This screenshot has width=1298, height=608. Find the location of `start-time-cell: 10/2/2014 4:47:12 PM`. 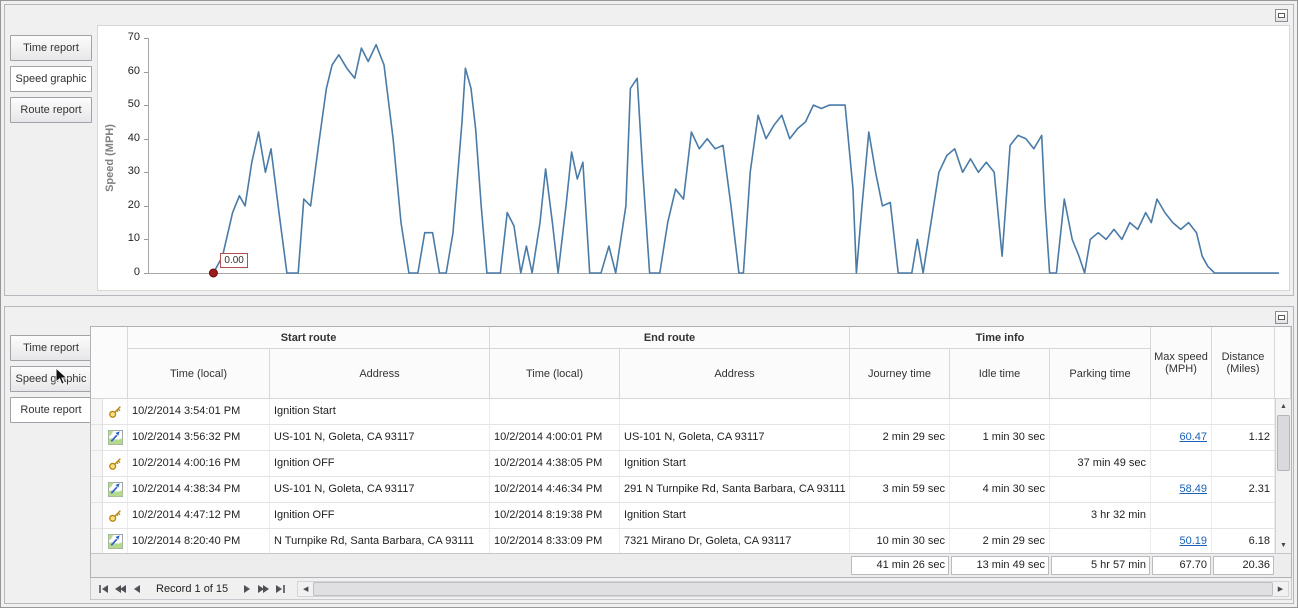

start-time-cell: 10/2/2014 4:47:12 PM is located at coordinates (199, 515).